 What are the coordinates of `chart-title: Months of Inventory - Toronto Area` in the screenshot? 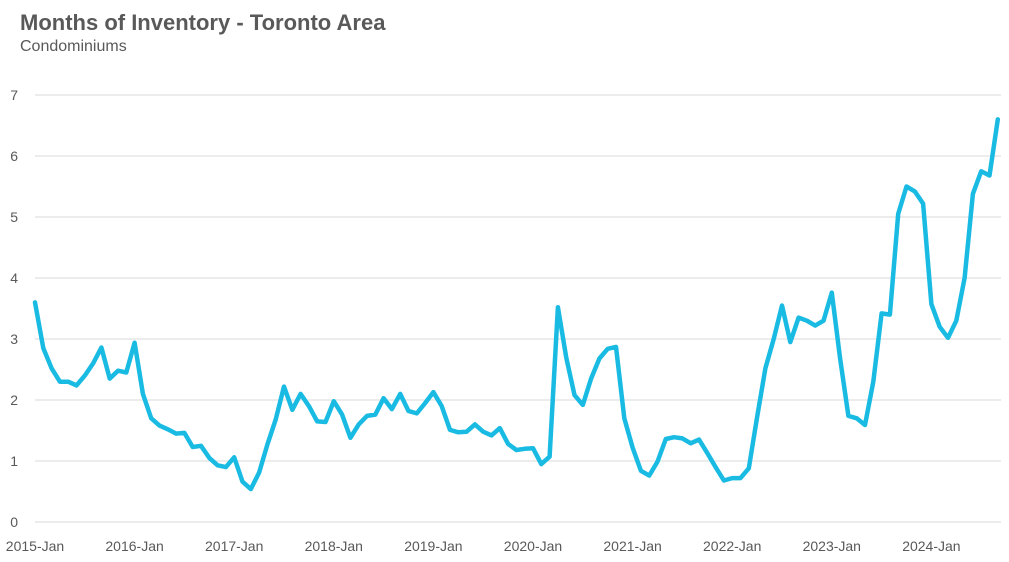 It's located at (203, 22).